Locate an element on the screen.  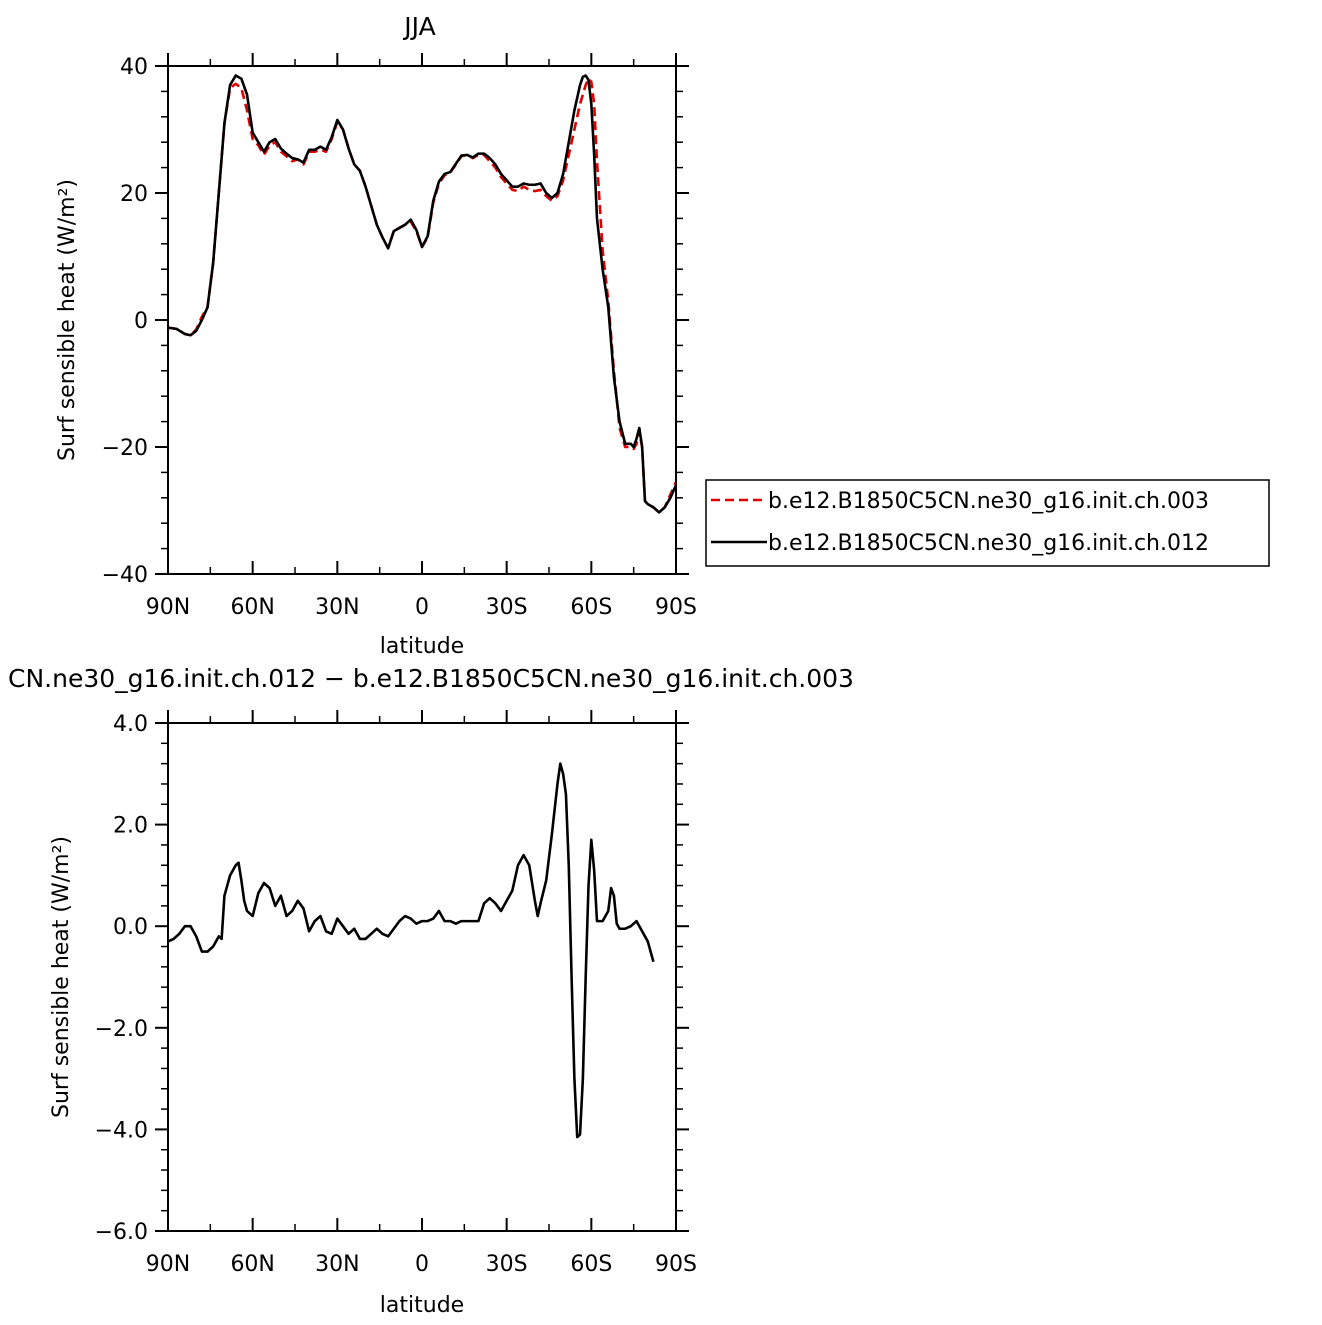
y-tick-label: 40 is located at coordinates (134, 67).